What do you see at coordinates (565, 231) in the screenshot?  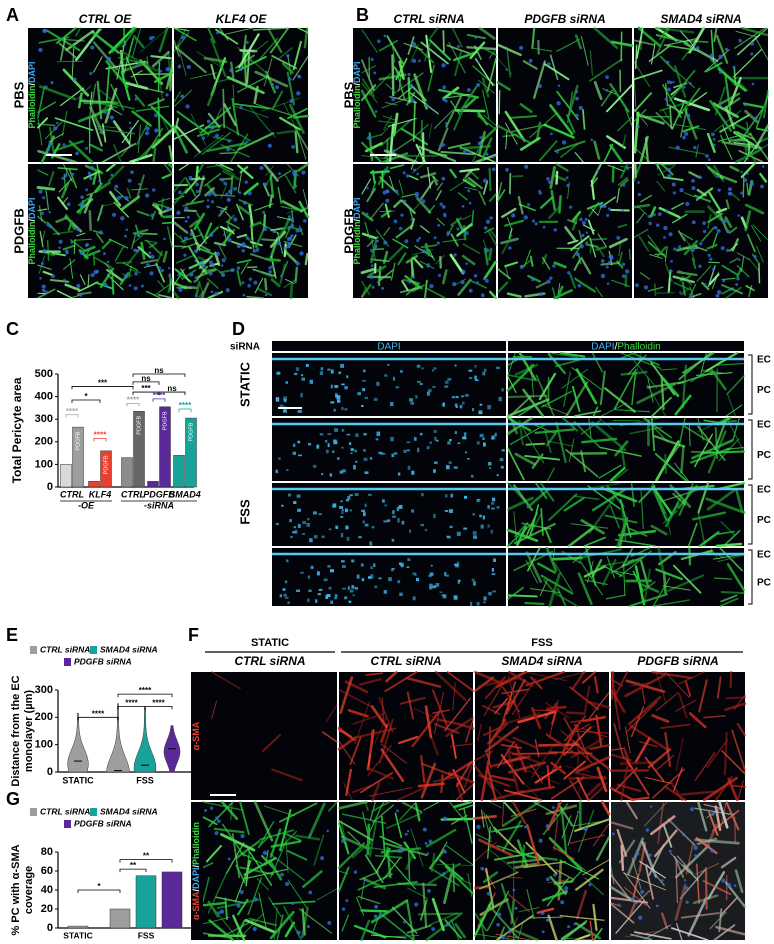 I see `image-background` at bounding box center [565, 231].